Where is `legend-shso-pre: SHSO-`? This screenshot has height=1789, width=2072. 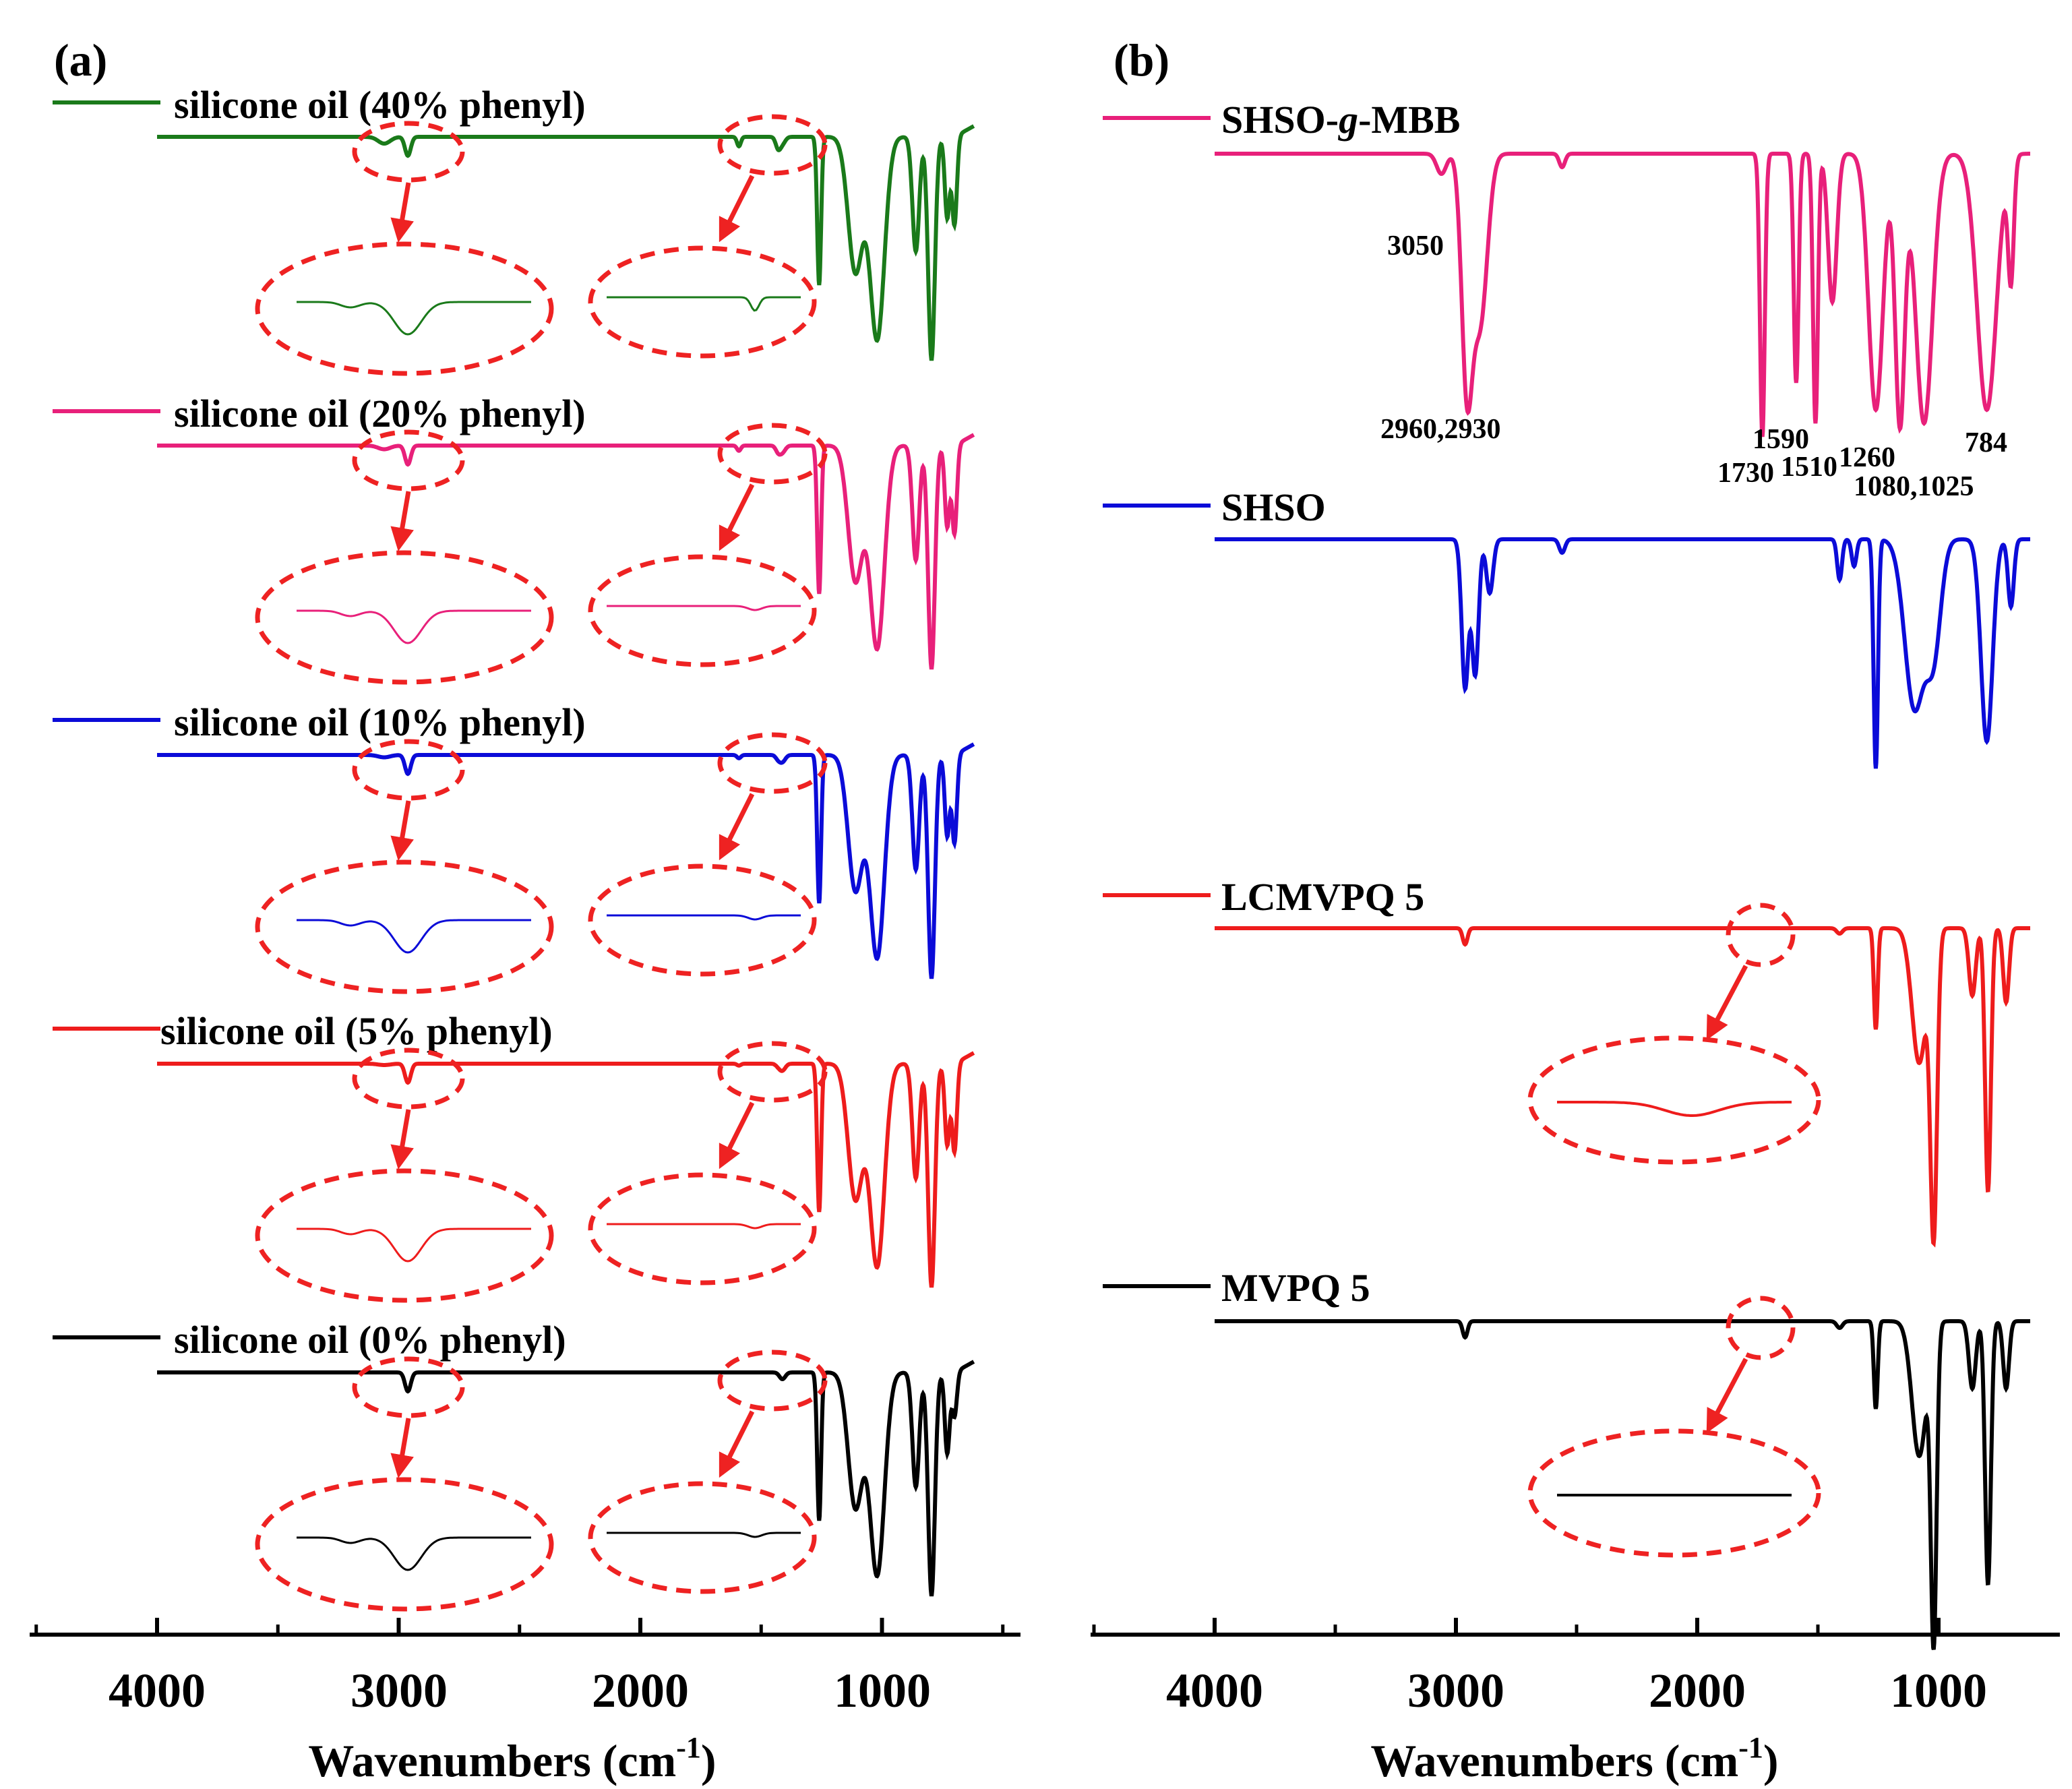
legend-shso-pre: SHSO- is located at coordinates (1280, 120).